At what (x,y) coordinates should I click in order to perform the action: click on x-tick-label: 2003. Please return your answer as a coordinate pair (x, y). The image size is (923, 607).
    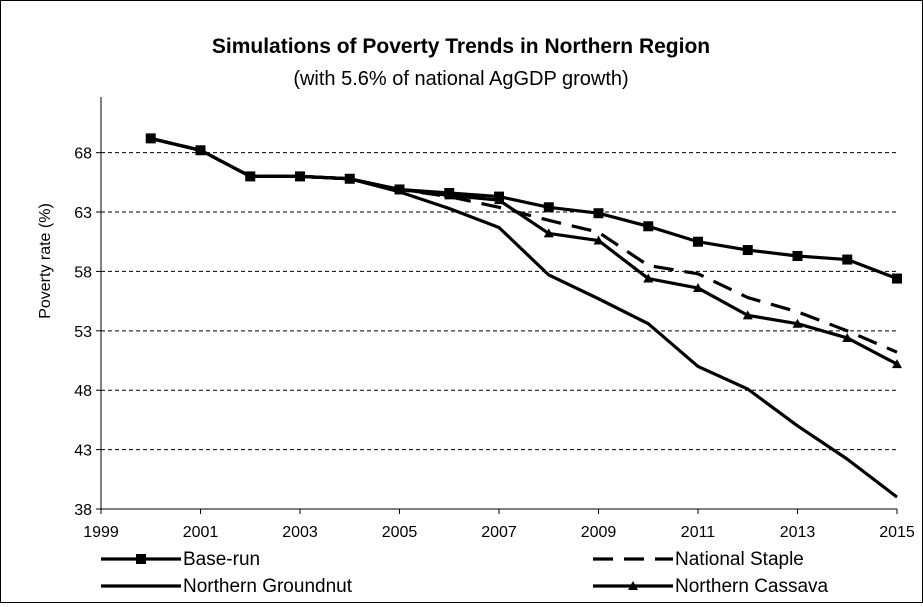
    Looking at the image, I should click on (300, 532).